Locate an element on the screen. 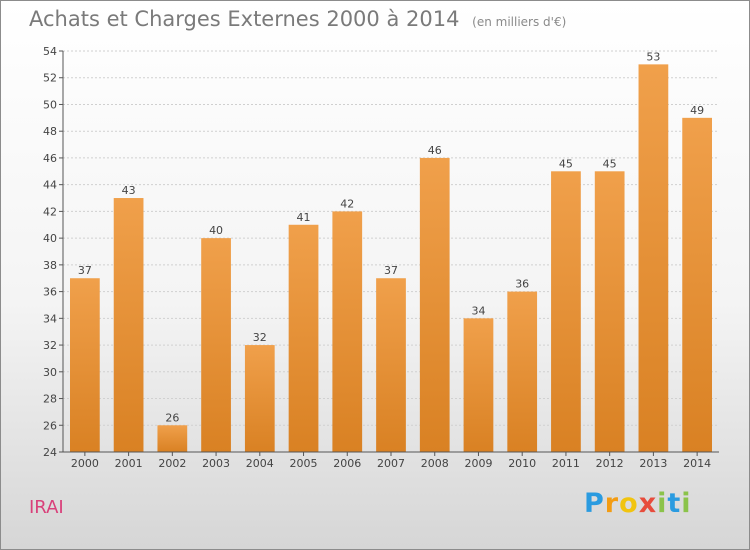 The width and height of the screenshot is (750, 550). bar-2003 is located at coordinates (216, 345).